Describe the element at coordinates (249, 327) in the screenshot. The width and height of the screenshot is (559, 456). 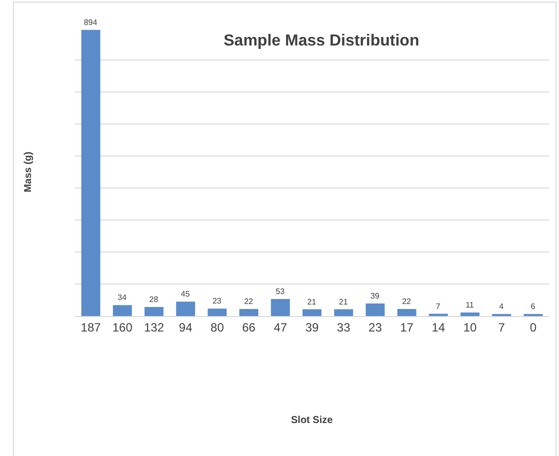
I see `x-tick-label: 66` at that location.